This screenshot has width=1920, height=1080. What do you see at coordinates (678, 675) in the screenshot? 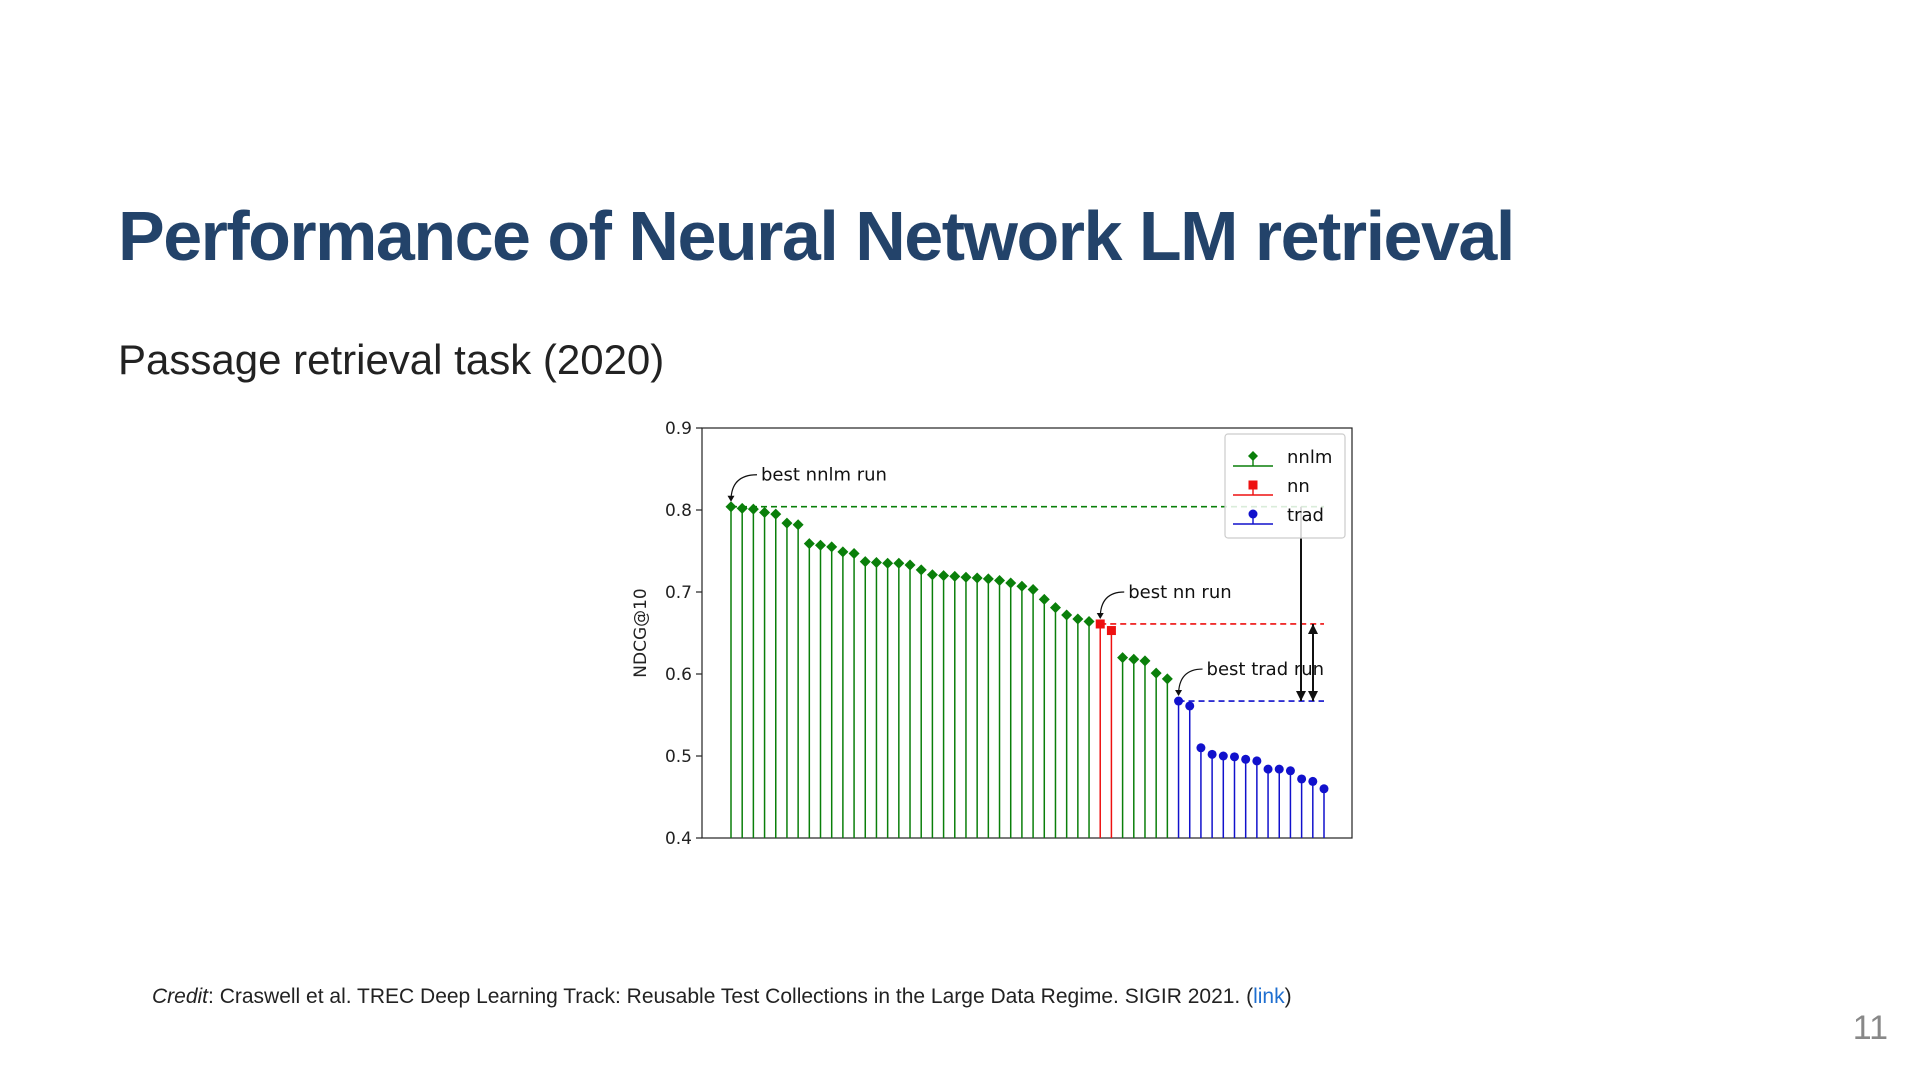
I see `y-tick-label: 0.6` at bounding box center [678, 675].